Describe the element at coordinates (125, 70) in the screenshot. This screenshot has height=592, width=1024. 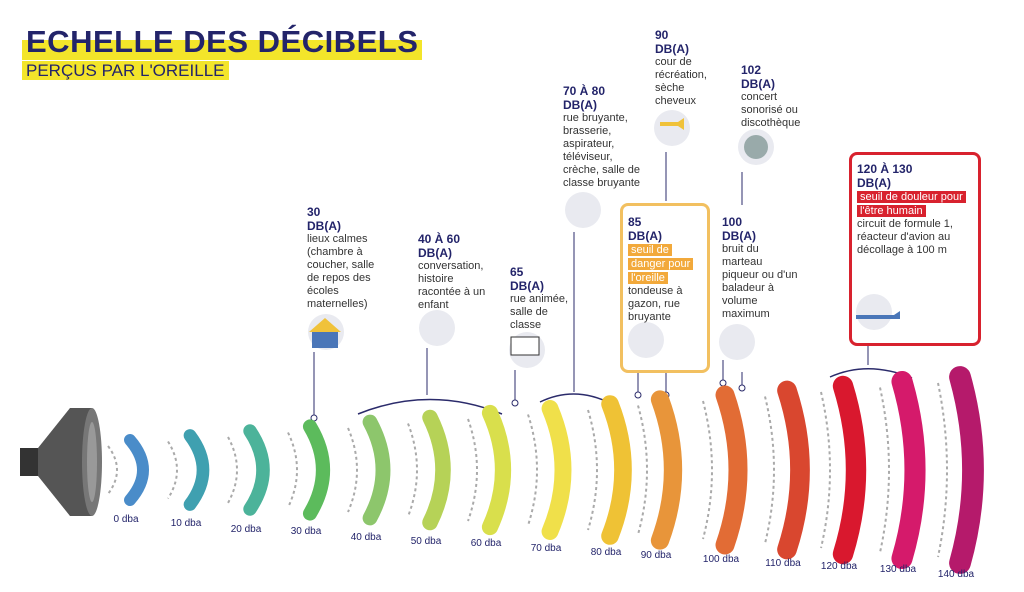
I see `subtitle: PERÇUS PAR L'OREILLE` at that location.